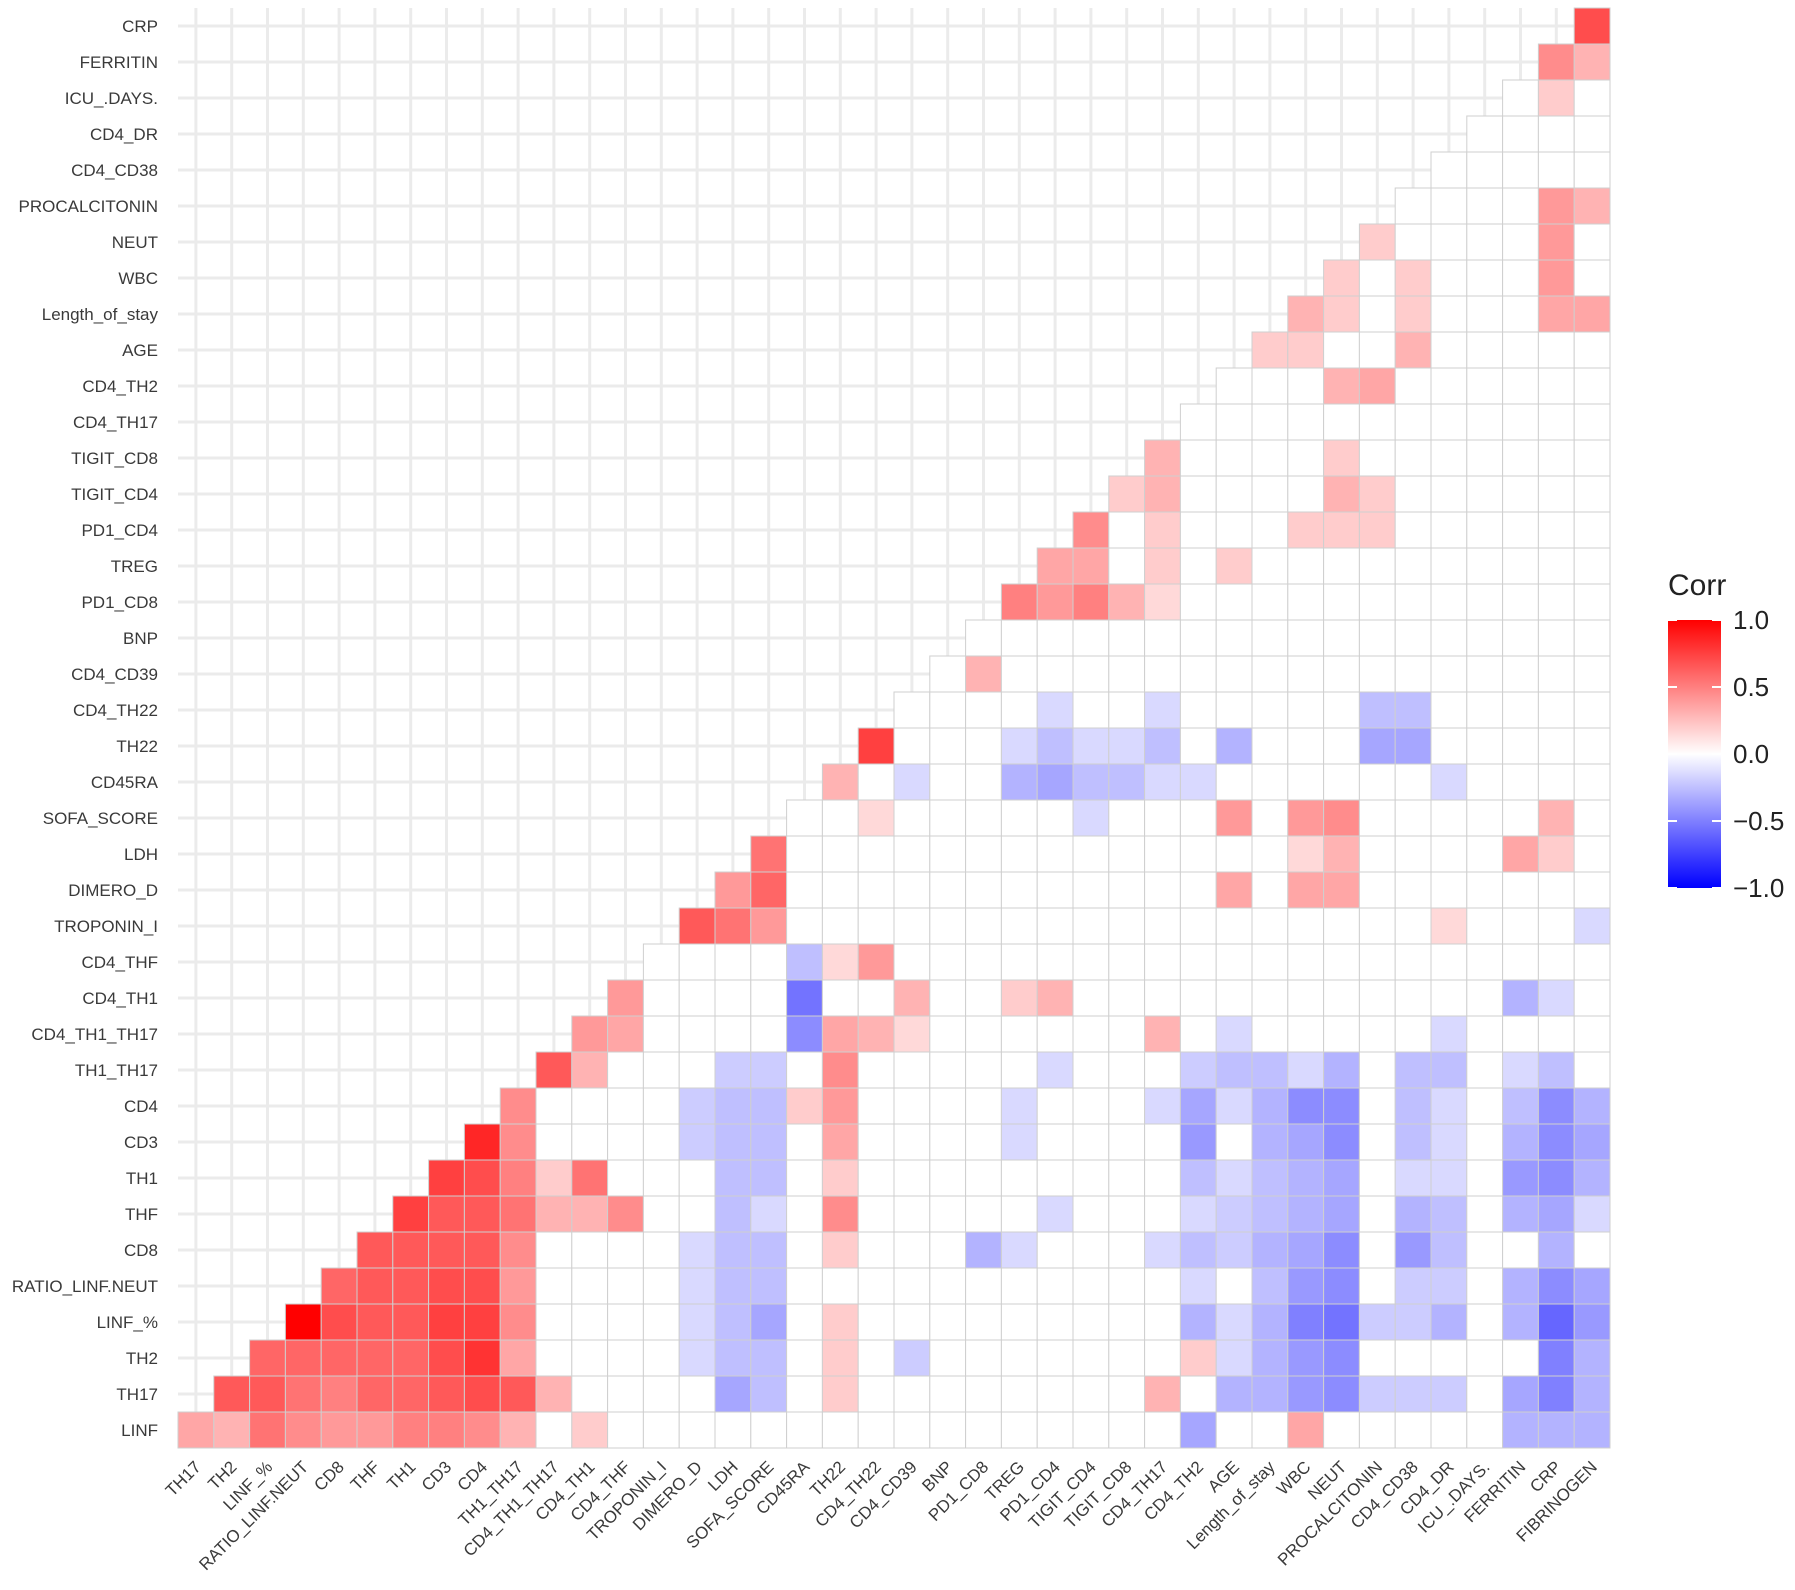 This screenshot has width=1795, height=1590. Describe the element at coordinates (139, 1430) in the screenshot. I see `y-tick-label: LINF` at that location.